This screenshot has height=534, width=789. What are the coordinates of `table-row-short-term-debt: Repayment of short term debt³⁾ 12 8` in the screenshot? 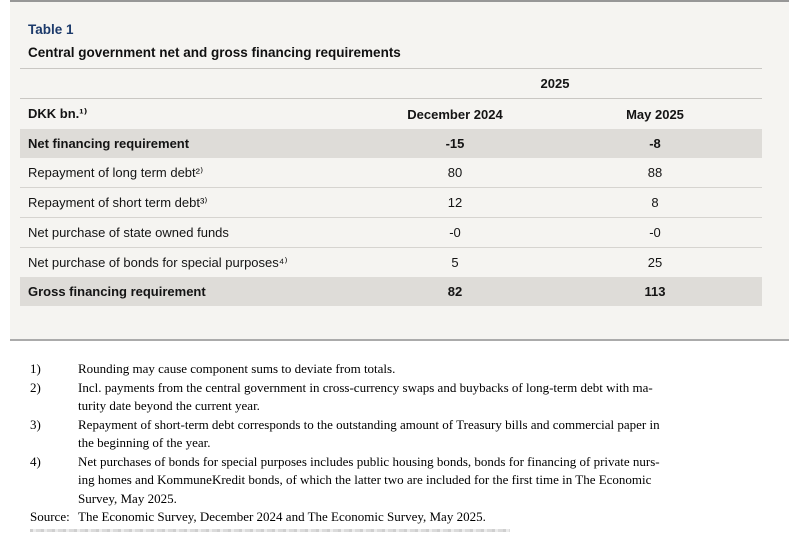 It's located at (391, 202).